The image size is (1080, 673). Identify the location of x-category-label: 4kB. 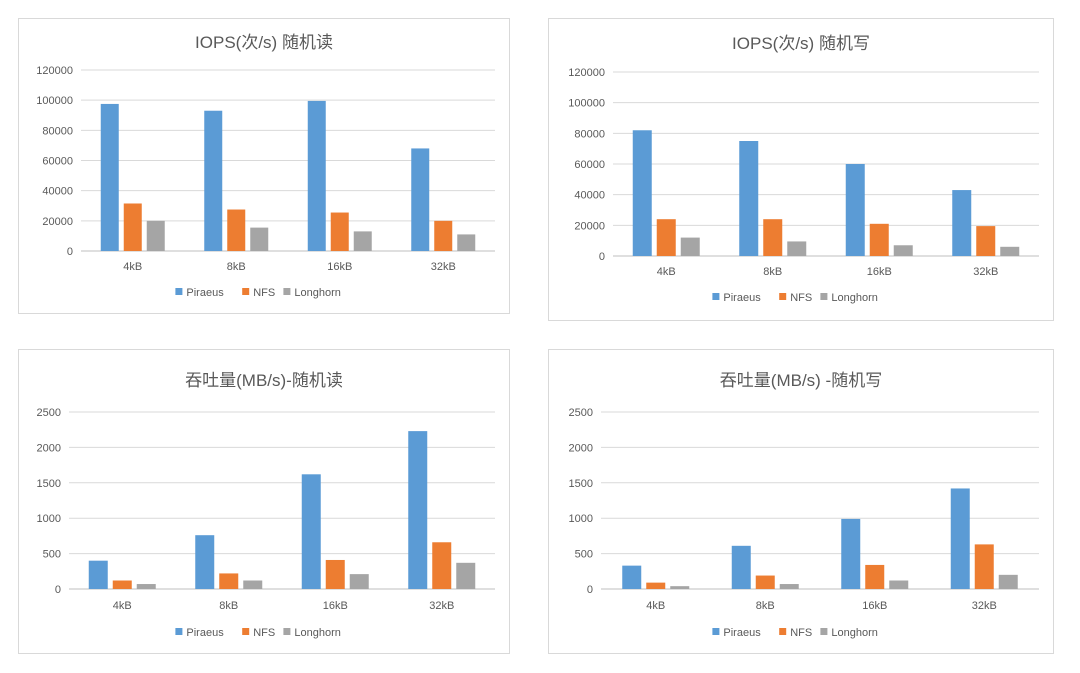
(122, 606).